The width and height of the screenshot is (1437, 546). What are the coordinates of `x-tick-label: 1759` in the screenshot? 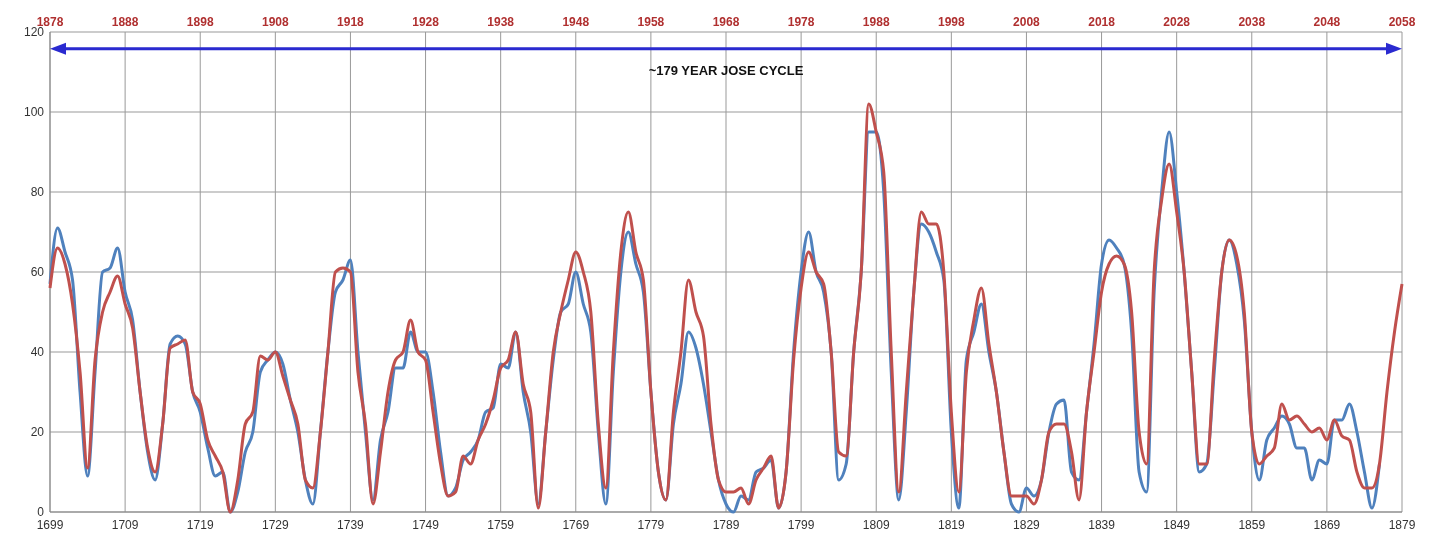 It's located at (501, 525).